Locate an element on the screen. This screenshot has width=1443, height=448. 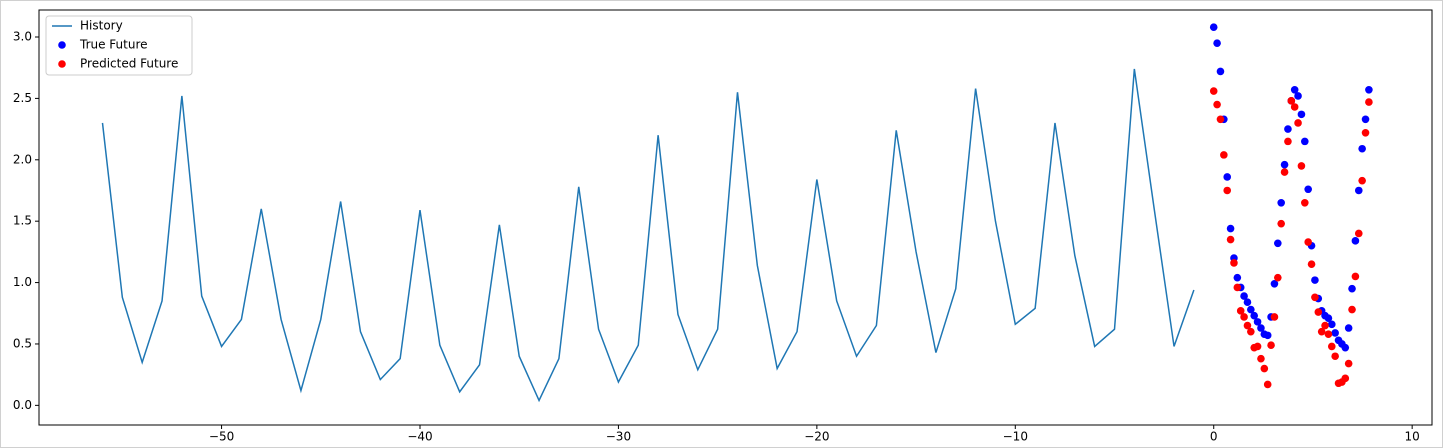
y-tick-label: 2.0 is located at coordinates (22, 159).